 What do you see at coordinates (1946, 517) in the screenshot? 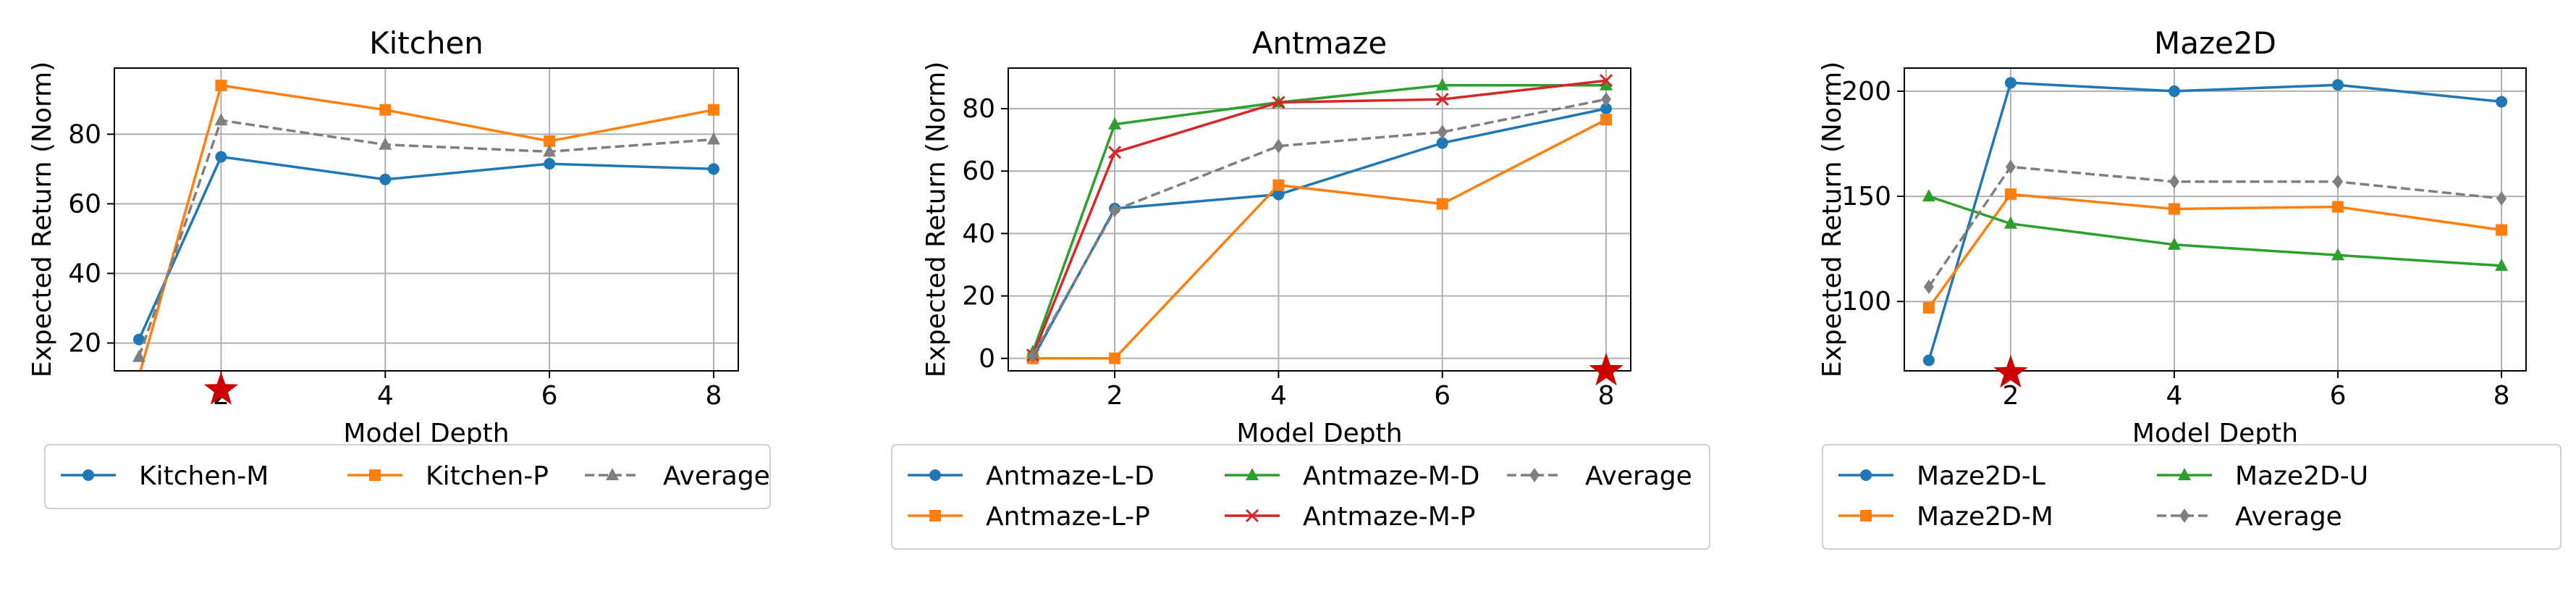
I see `legend-item: Maze2D-M` at bounding box center [1946, 517].